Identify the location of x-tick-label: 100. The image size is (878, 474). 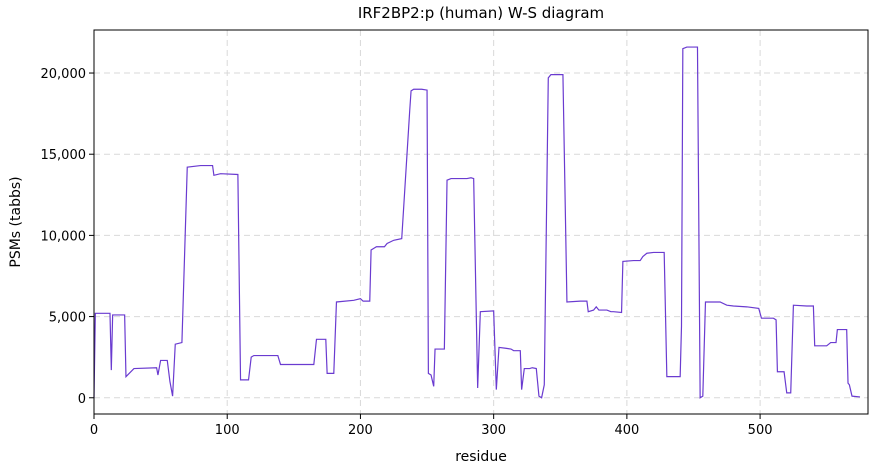
(227, 430).